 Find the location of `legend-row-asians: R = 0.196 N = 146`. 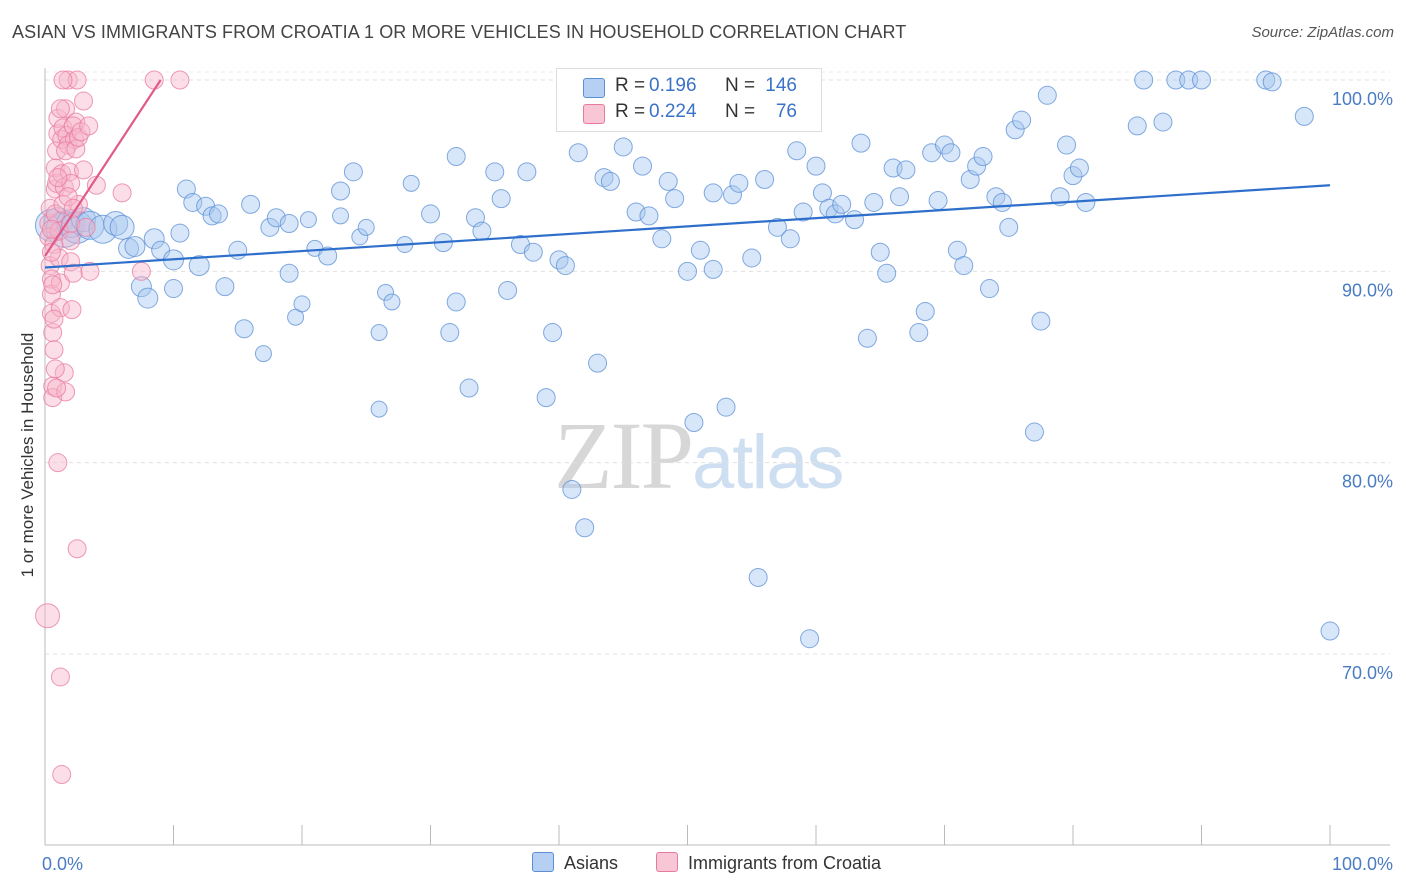

legend-row-asians: R = 0.196 N = 146 is located at coordinates (689, 88).